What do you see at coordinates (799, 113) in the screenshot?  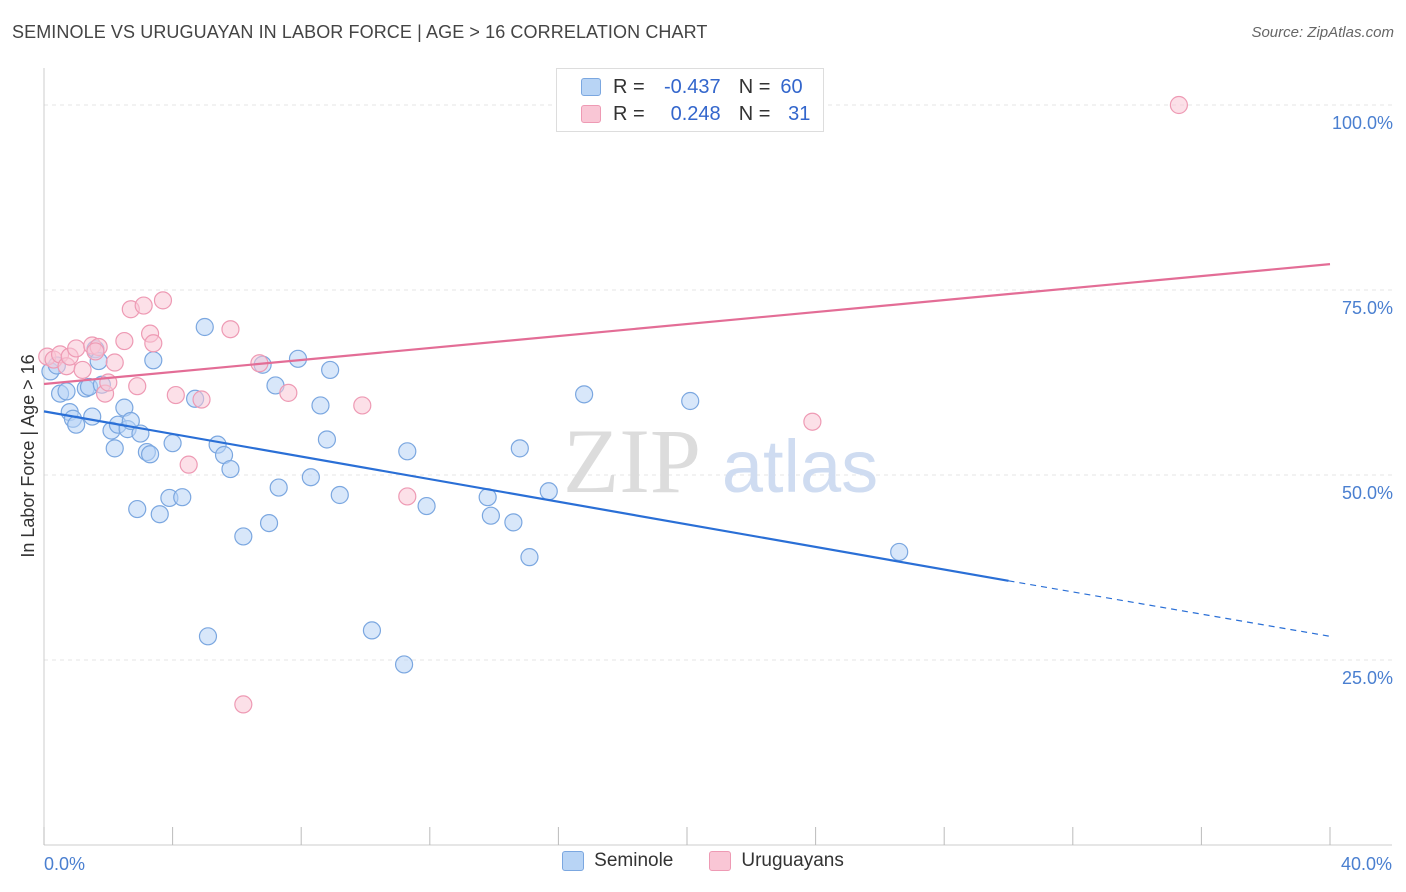 I see `legend-n-value: 31` at bounding box center [799, 113].